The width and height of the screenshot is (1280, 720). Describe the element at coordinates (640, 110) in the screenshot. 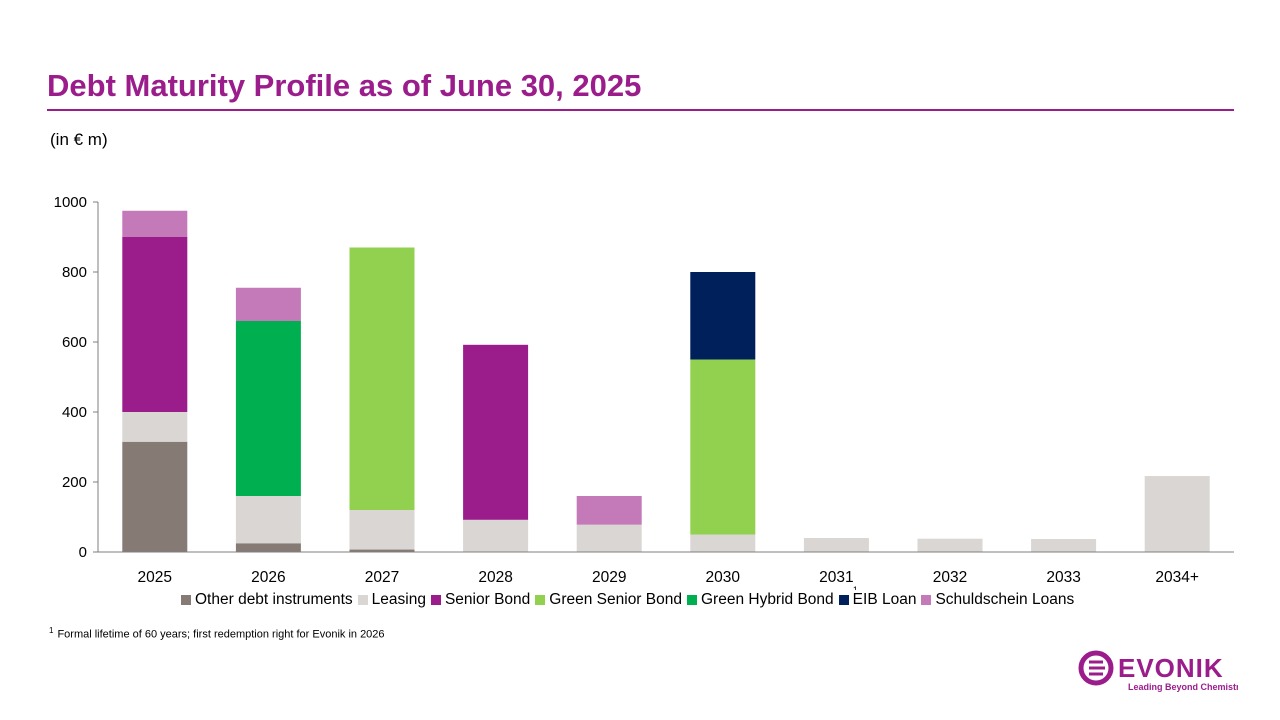

I see `title-divider` at that location.